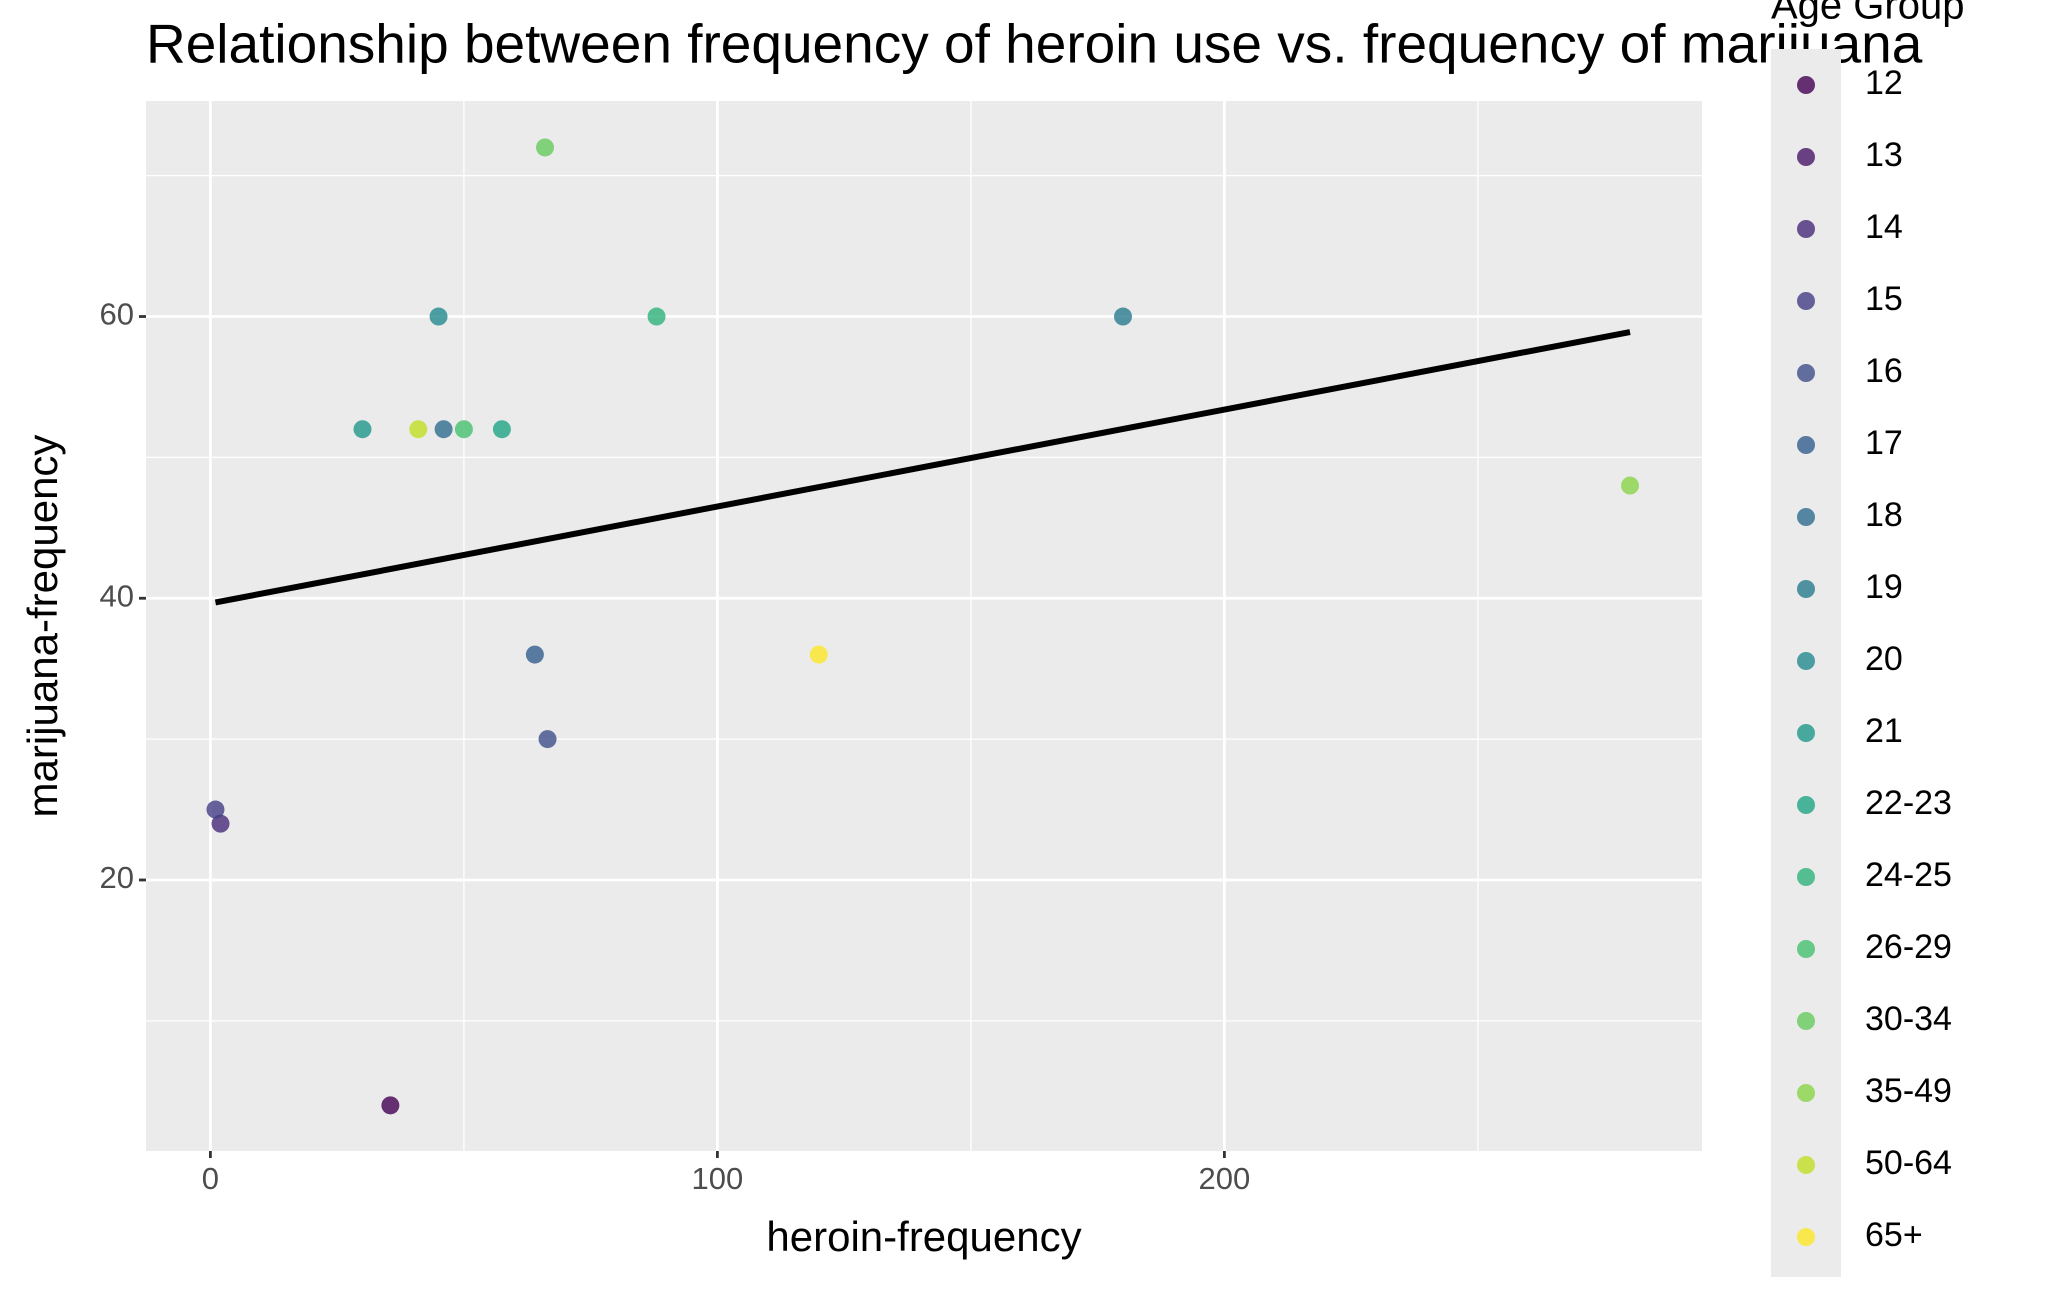 This screenshot has width=2058, height=1295. What do you see at coordinates (1867, 14) in the screenshot?
I see `legend-title: Age Group` at bounding box center [1867, 14].